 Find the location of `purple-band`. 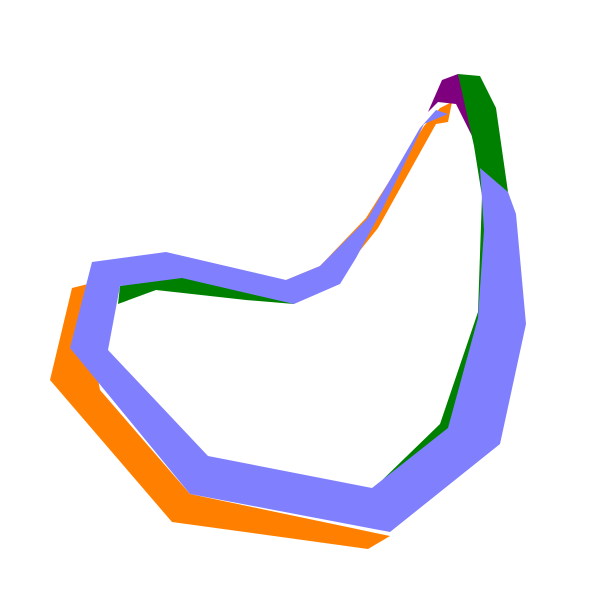

purple-band is located at coordinates (452, 109).